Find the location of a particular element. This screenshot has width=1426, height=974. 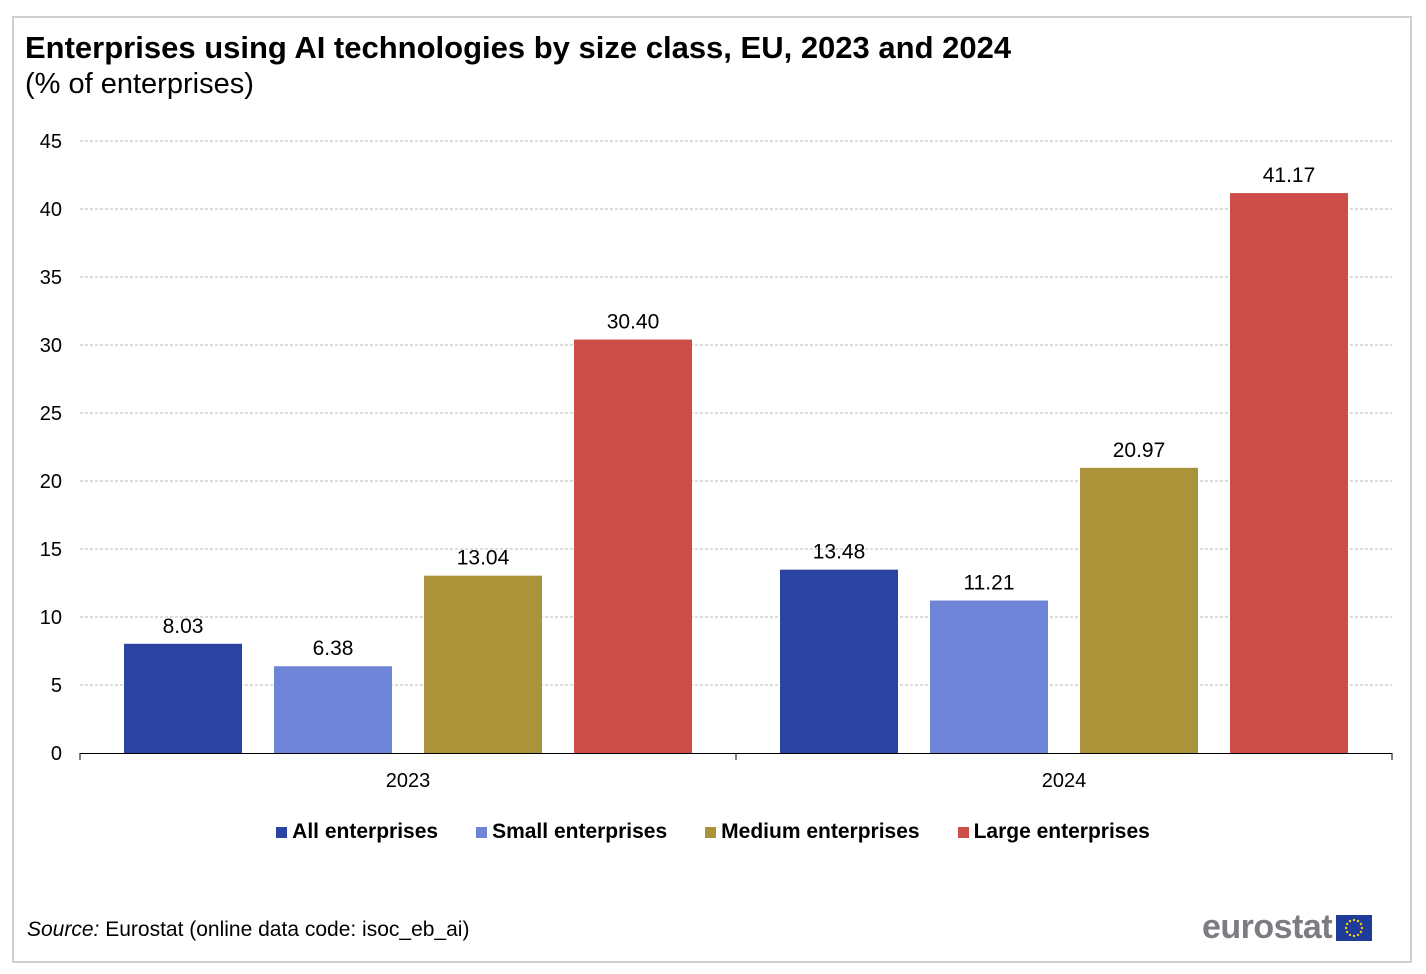

eu-flag-icon is located at coordinates (1354, 927).